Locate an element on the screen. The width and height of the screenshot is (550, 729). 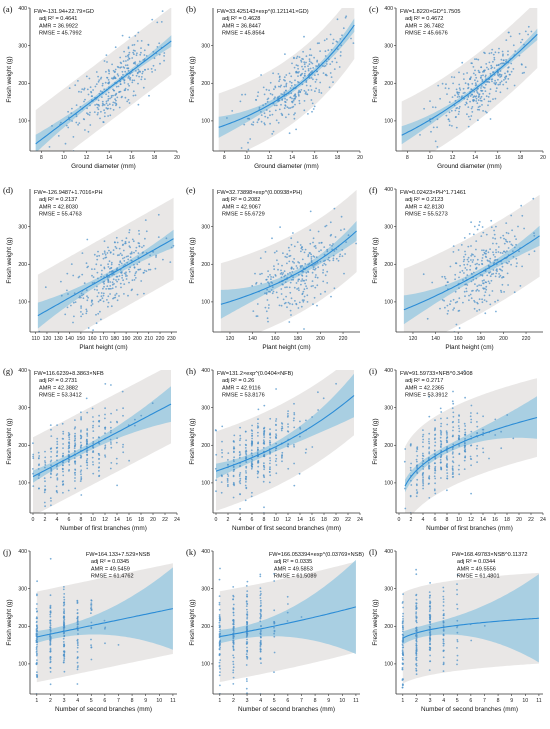
x-tick-label: 2 is located at coordinates (45, 520).